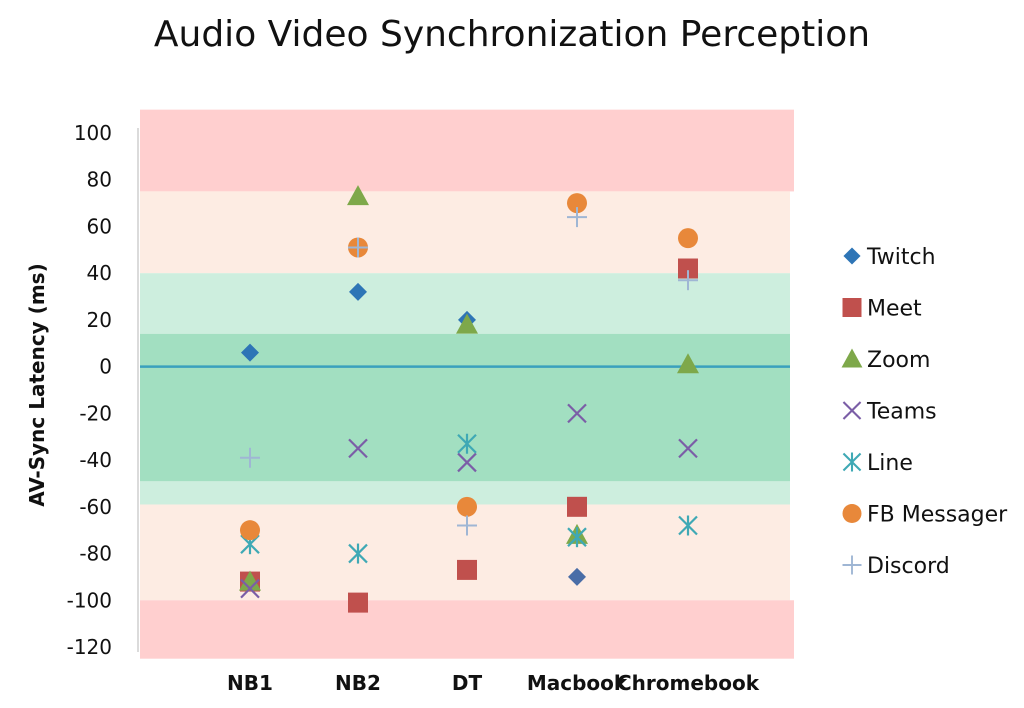  I want to click on y-axis: 100 80 60 40 20 0 -20 -40 -60 -80 -100 -120, so click(103, 390).